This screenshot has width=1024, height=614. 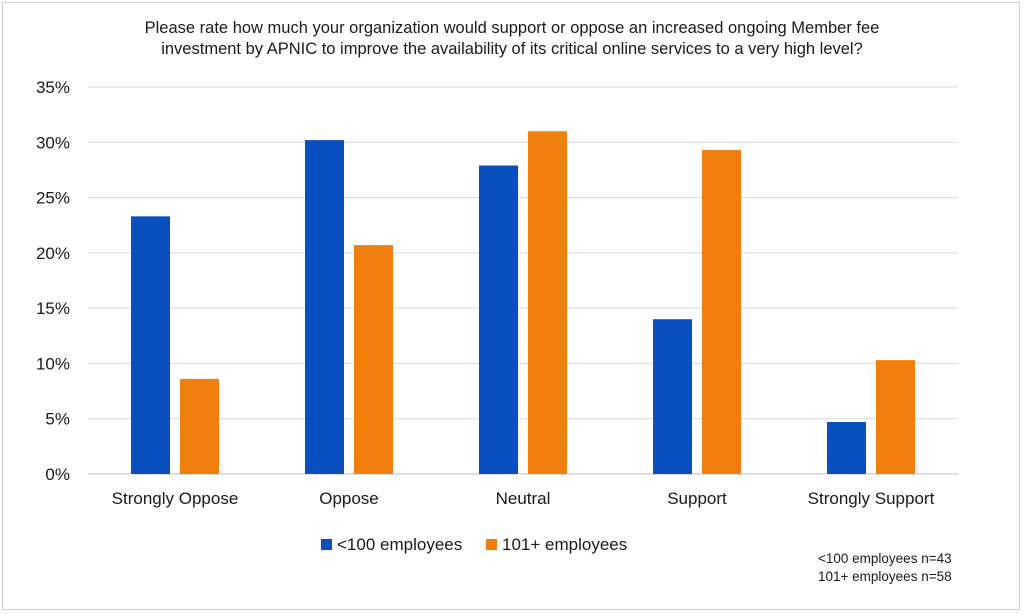 What do you see at coordinates (523, 498) in the screenshot?
I see `category-label: Neutral` at bounding box center [523, 498].